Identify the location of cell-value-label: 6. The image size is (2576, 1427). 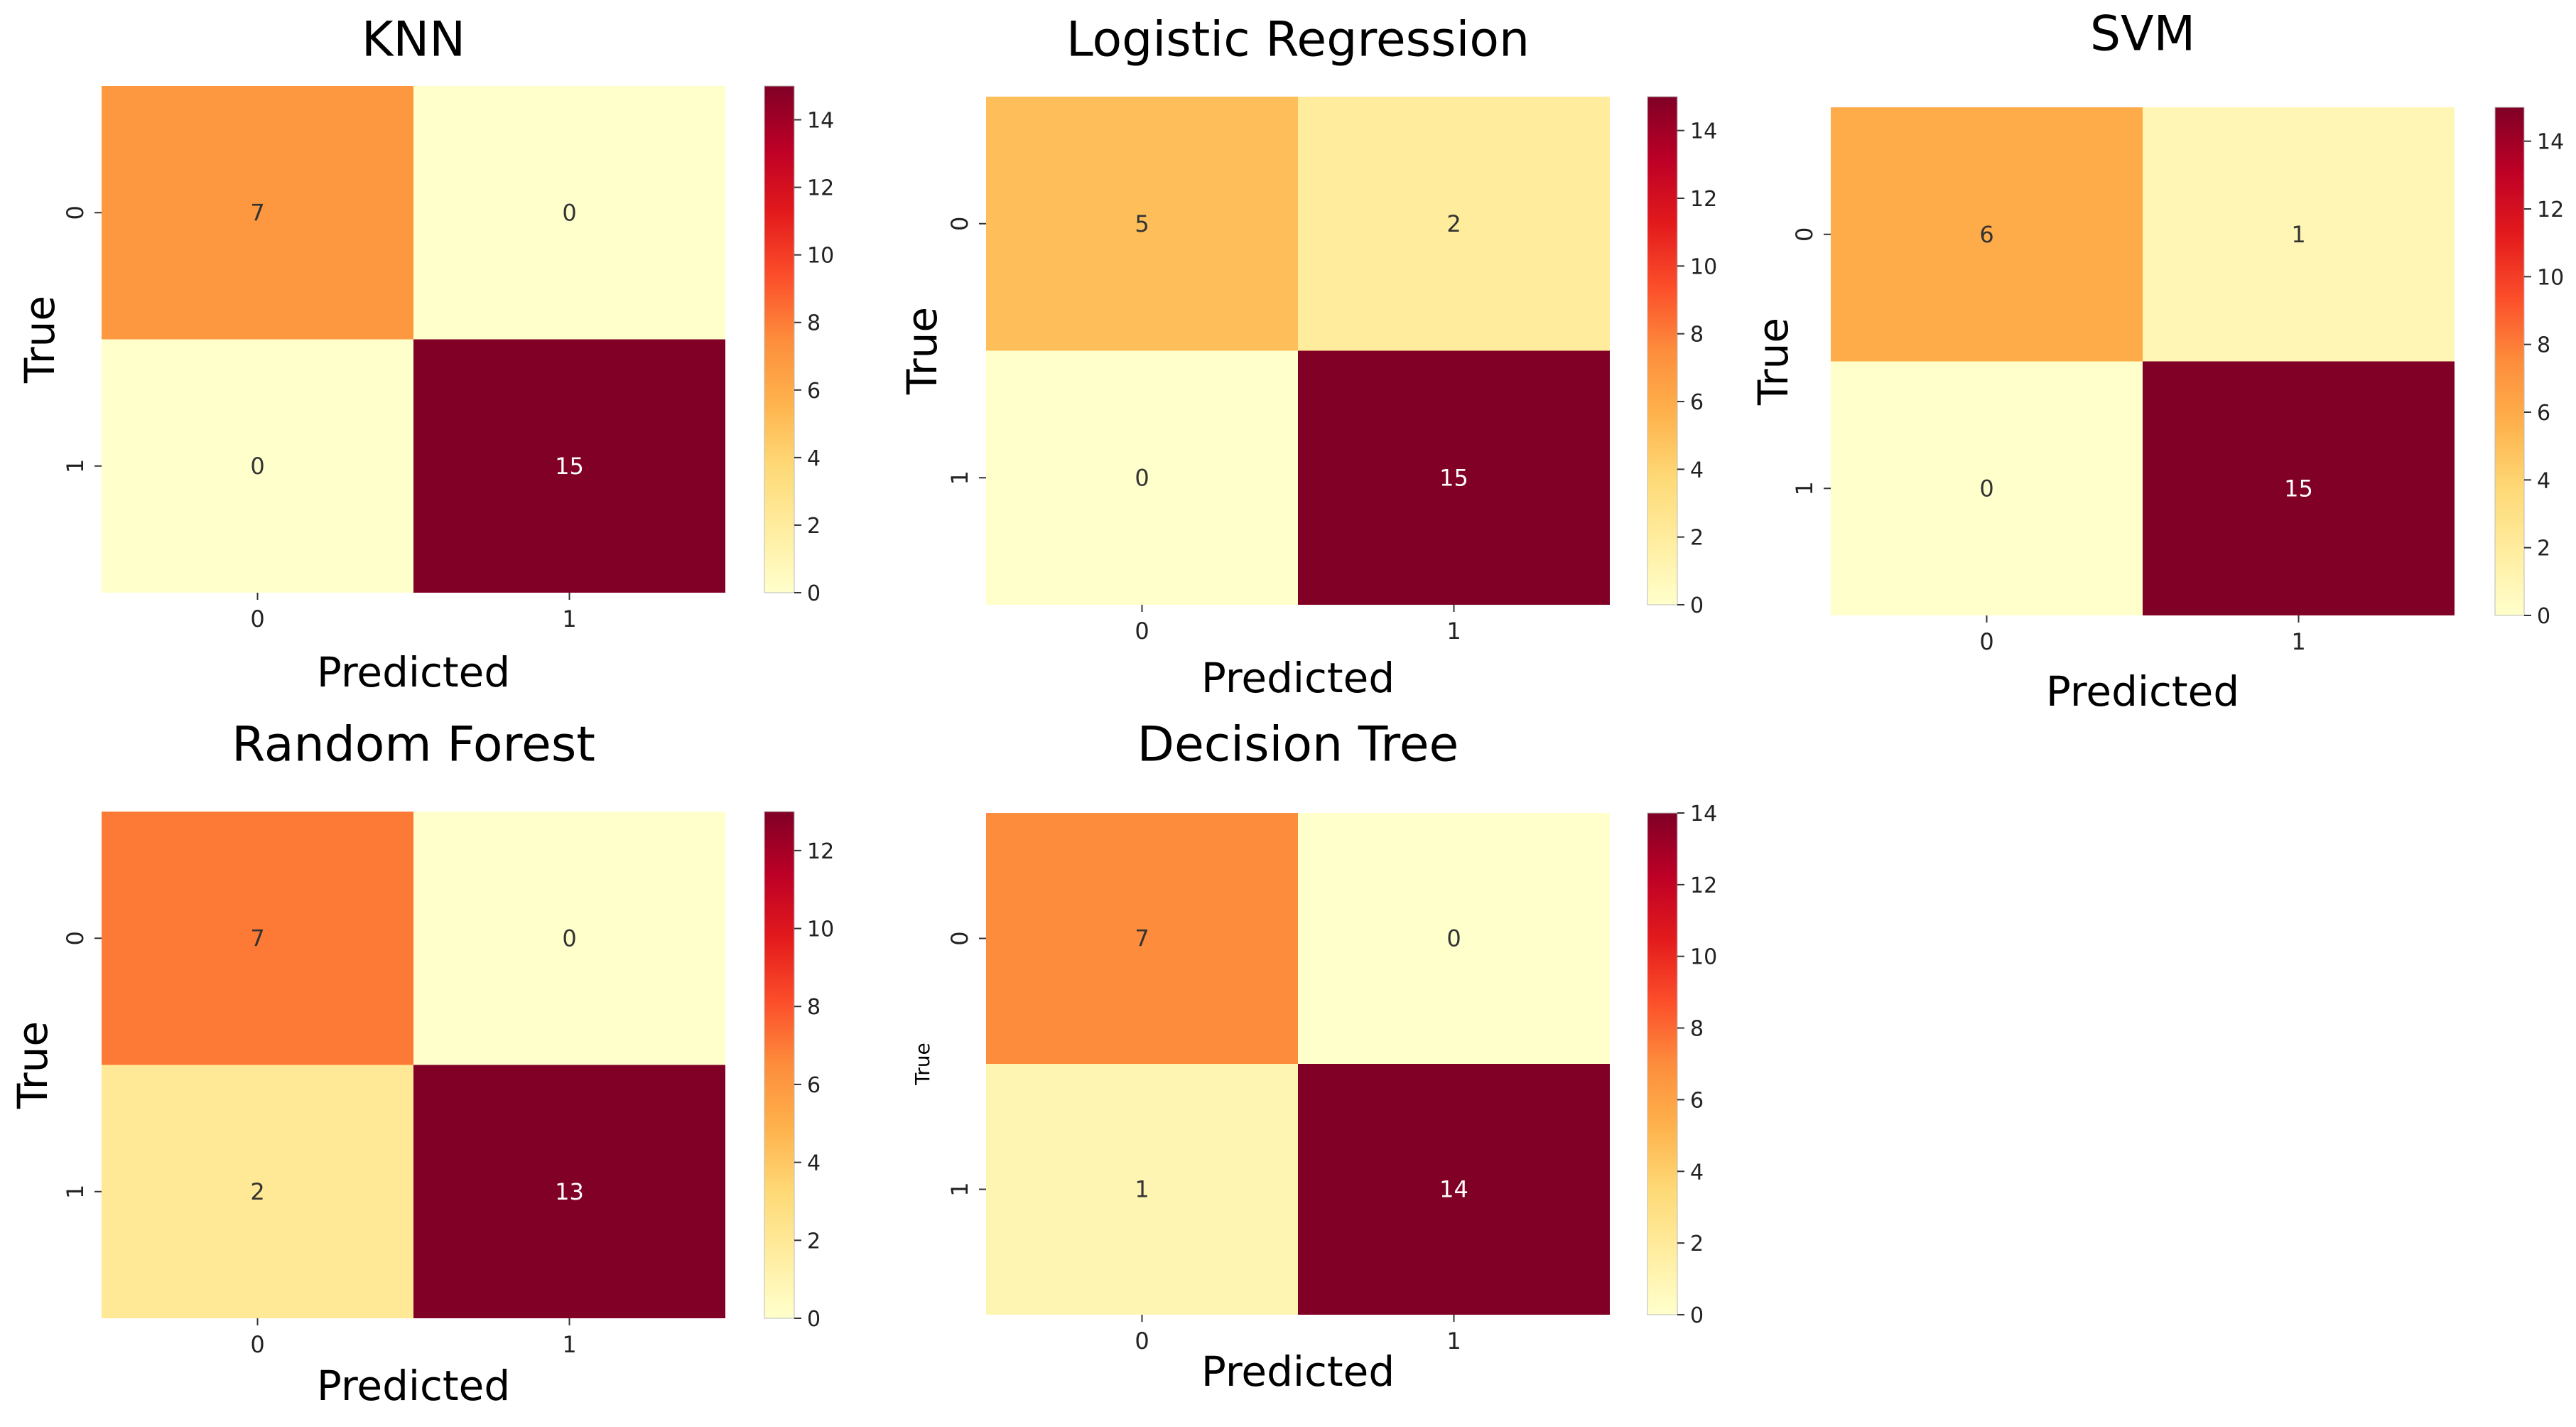
(1986, 234).